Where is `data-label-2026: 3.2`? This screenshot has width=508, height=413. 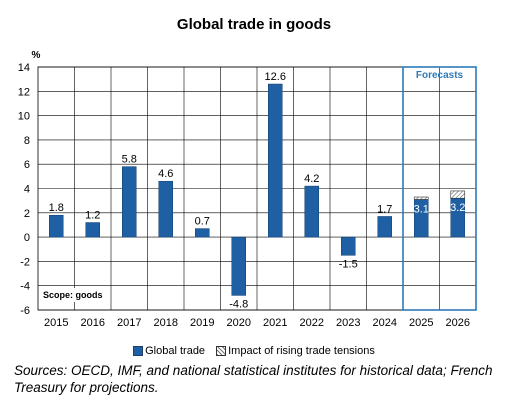
data-label-2026: 3.2 is located at coordinates (457, 208).